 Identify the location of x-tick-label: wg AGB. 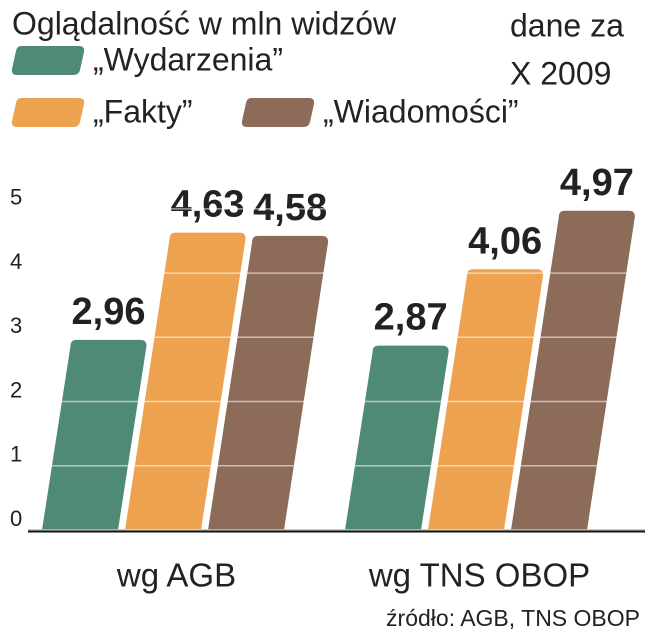
(176, 575).